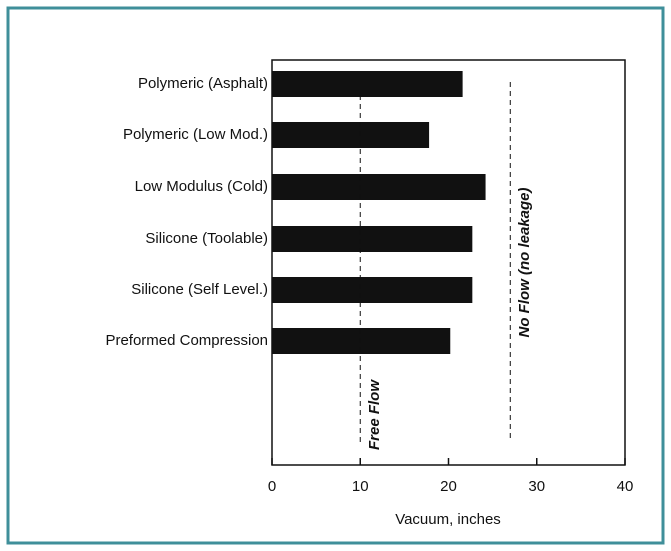  I want to click on y-tick-label: Preformed Compression, so click(186, 340).